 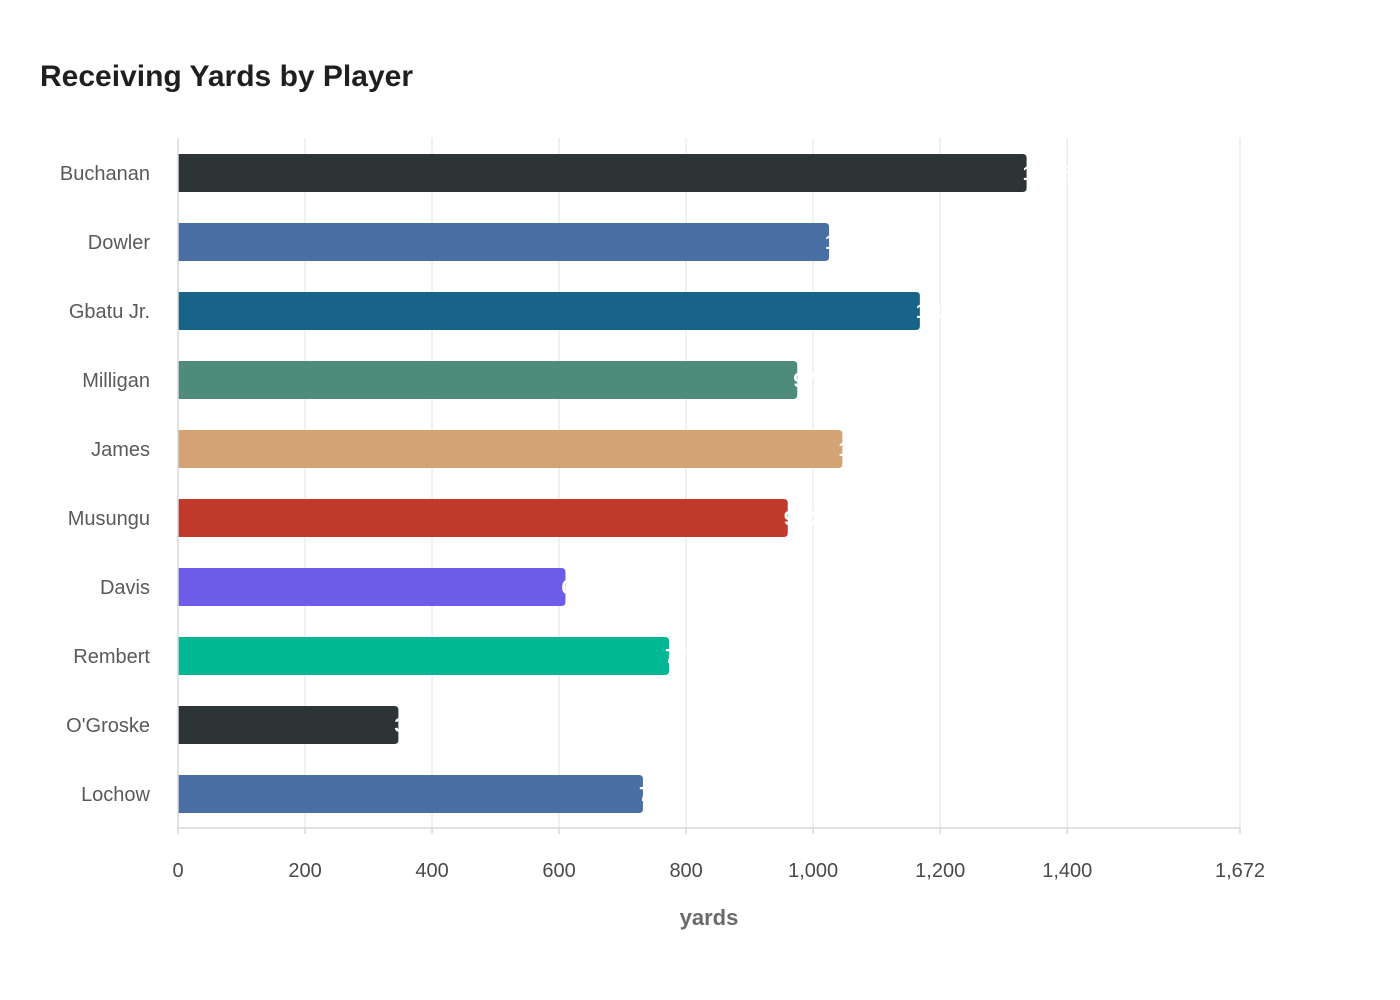 I want to click on bar-value-label: 732, so click(x=655, y=795).